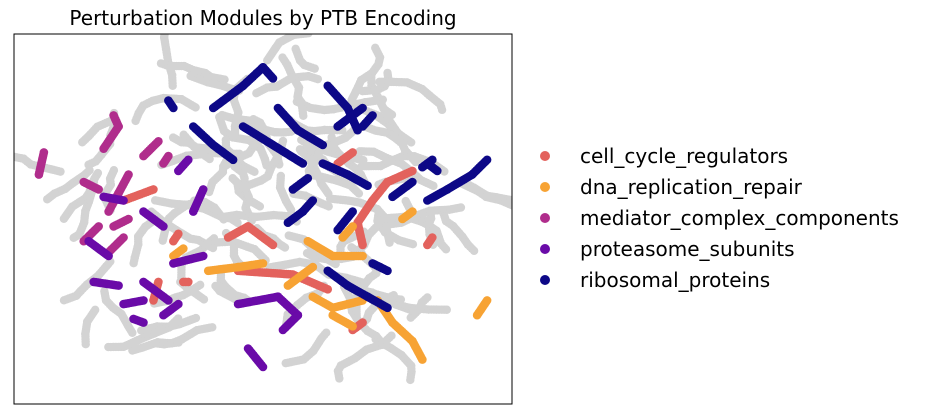  I want to click on legend-item: proteasome_subunits, so click(719, 249).